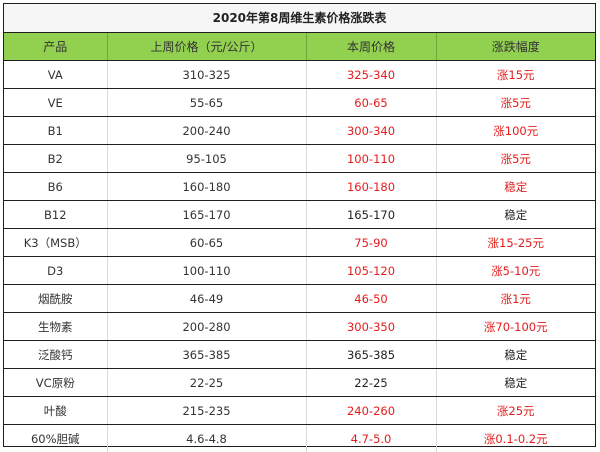 This screenshot has width=600, height=452. I want to click on cell-this-week-price: 160-180, so click(371, 187).